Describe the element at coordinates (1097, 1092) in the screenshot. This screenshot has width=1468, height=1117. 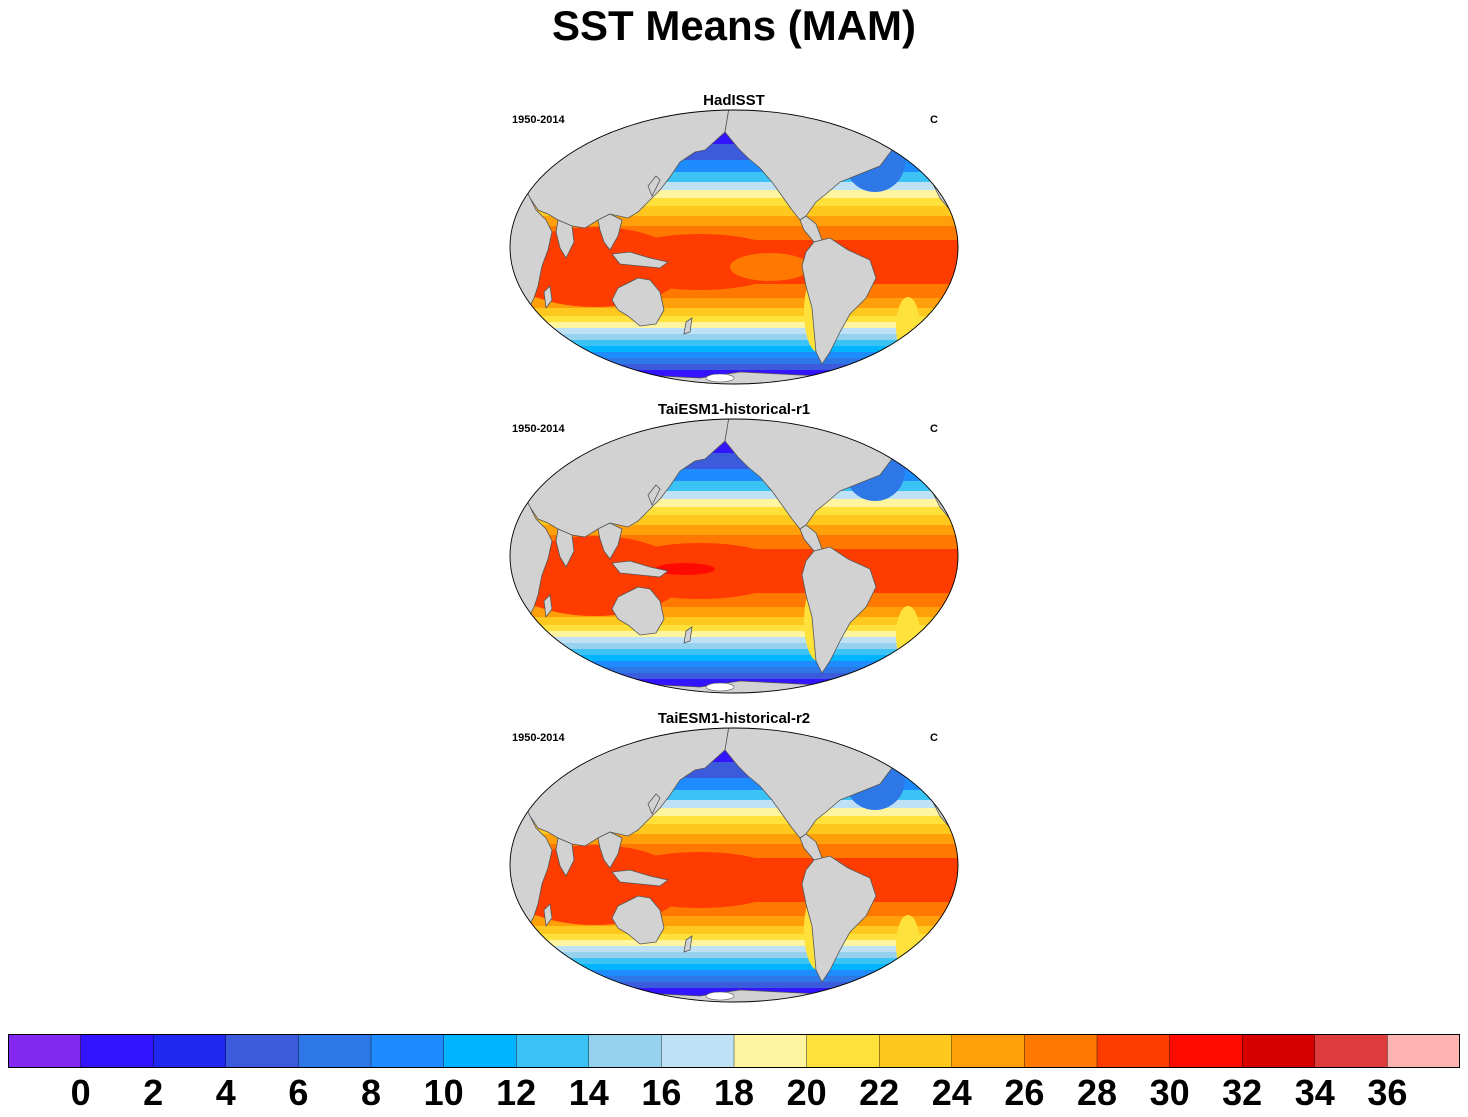
I see `colorbar-tick-label: 28` at that location.